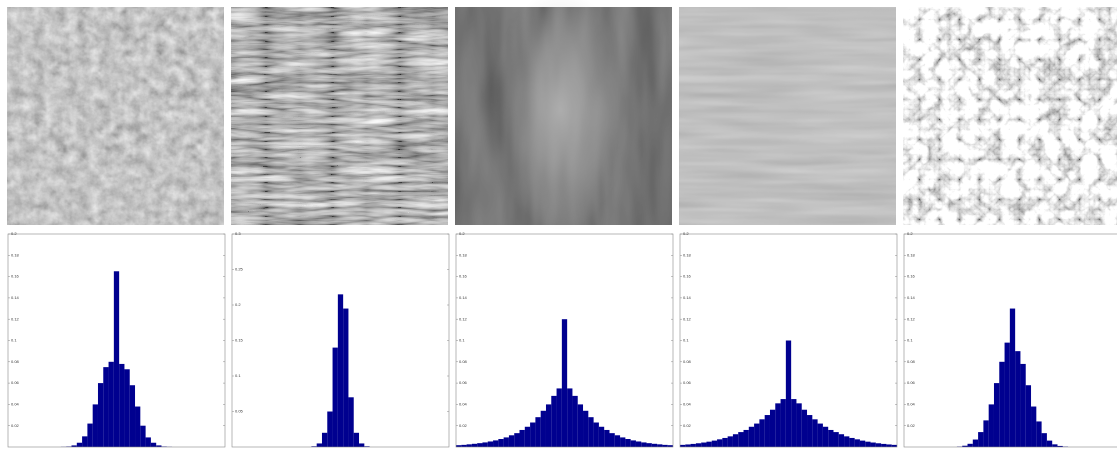 This screenshot has height=450, width=1117. I want to click on y-tick-label: 0.05, so click(239, 411).